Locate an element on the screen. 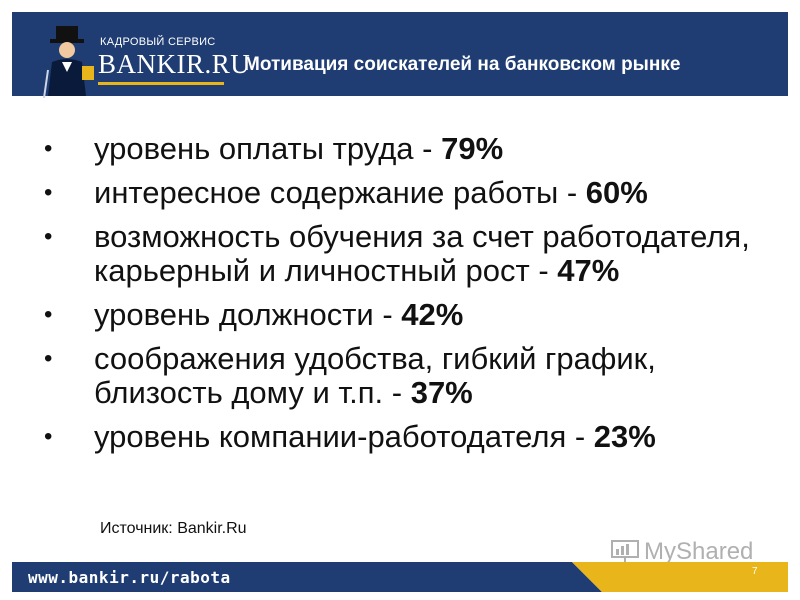  list-item: • уровень оплаты труда - 79% is located at coordinates (410, 149).